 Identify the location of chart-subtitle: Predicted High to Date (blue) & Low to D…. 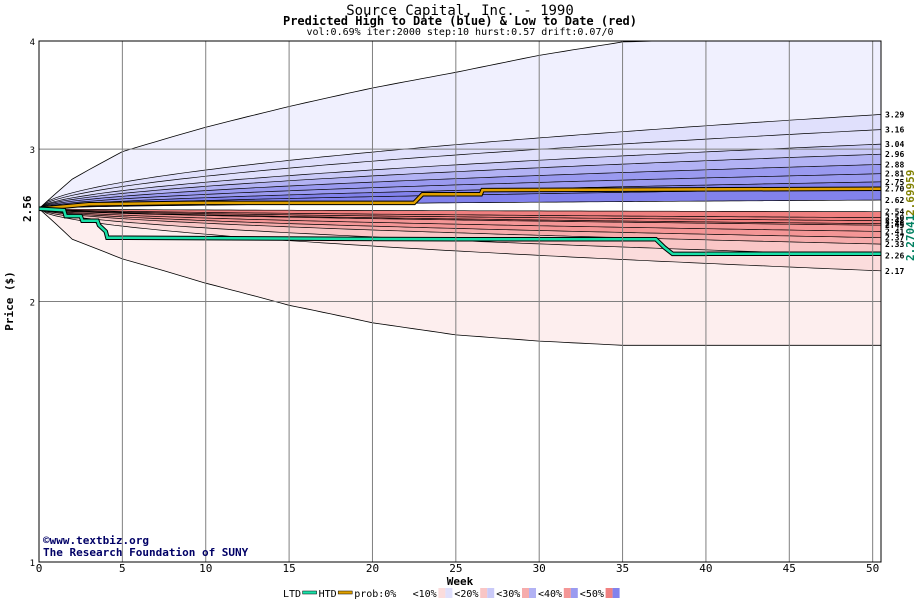
(459, 21).